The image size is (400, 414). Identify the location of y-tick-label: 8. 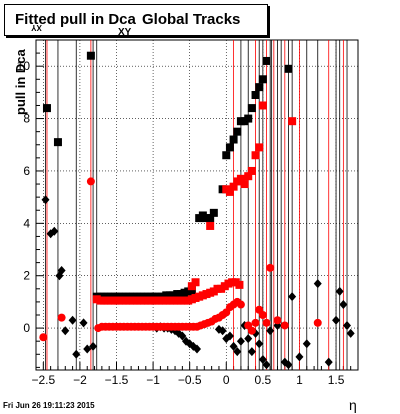
(26, 119).